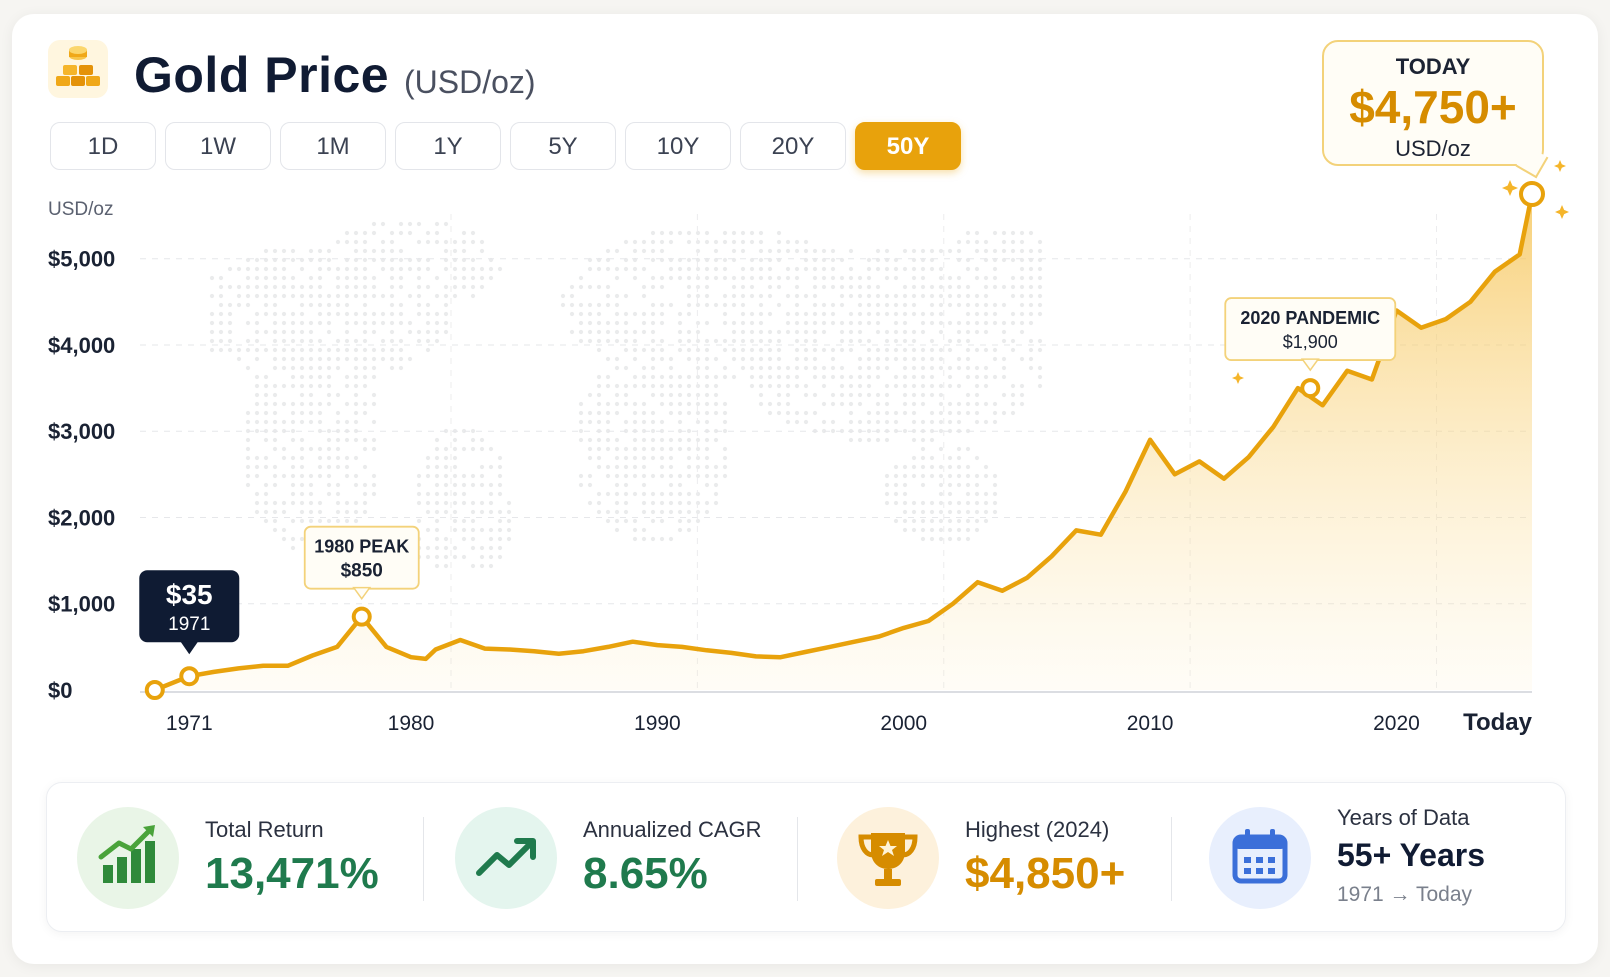  Describe the element at coordinates (81, 604) in the screenshot. I see `y-tick-label: $1,000` at that location.